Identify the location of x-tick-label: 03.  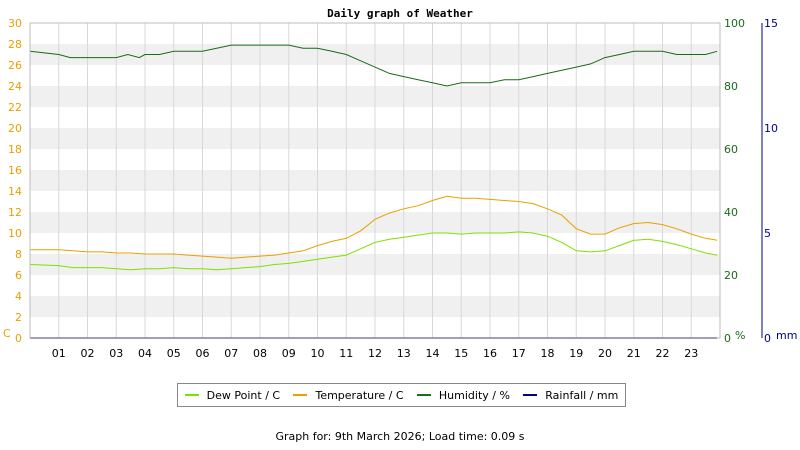
(116, 353).